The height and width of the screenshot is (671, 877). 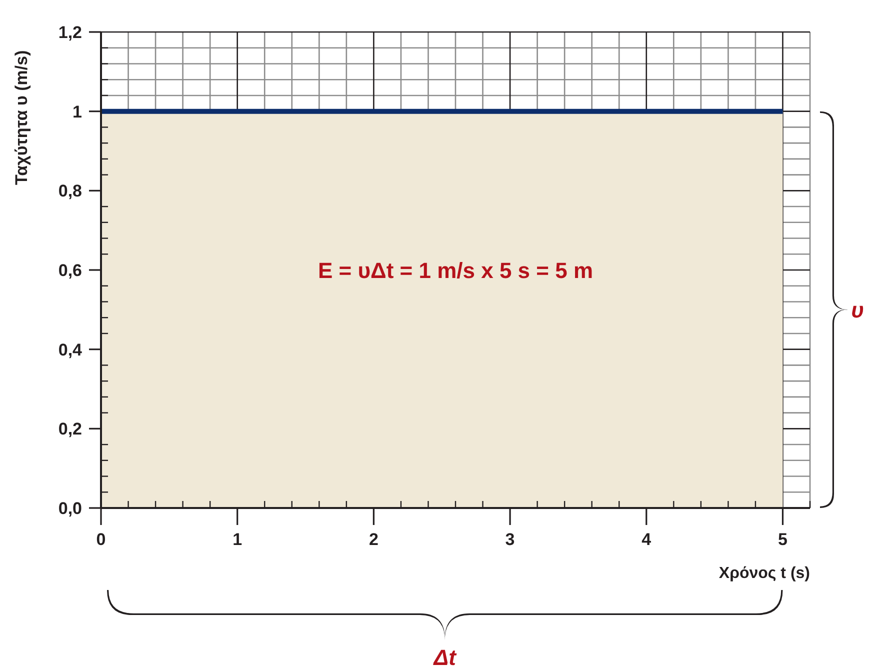 I want to click on y-tick-label: 0,0, so click(x=70, y=508).